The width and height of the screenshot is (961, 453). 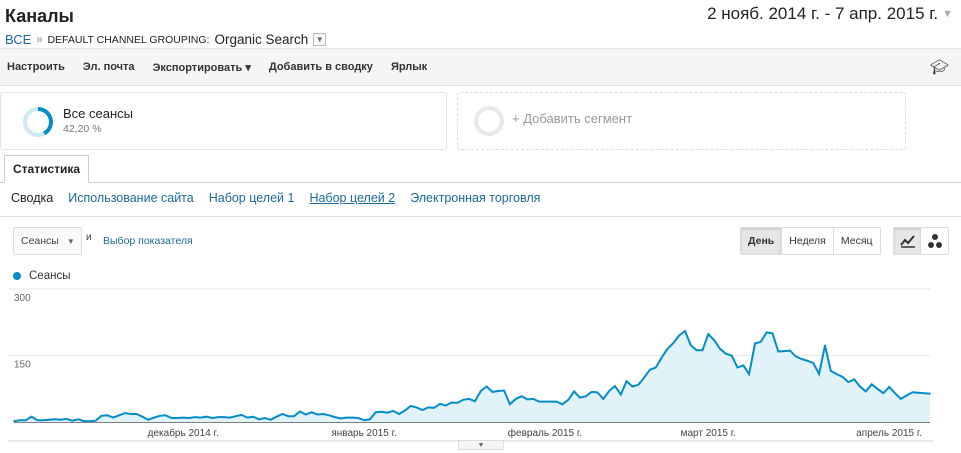 I want to click on subtab-goal-set-1: Набор целей 1, so click(x=251, y=198).